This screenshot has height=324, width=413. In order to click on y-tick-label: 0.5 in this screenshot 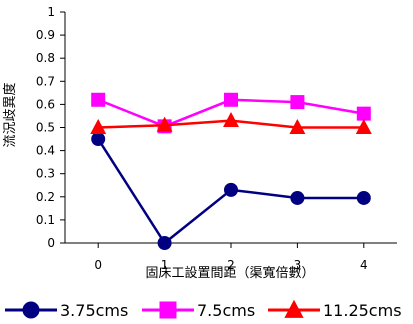, I will do `click(45, 128)`.